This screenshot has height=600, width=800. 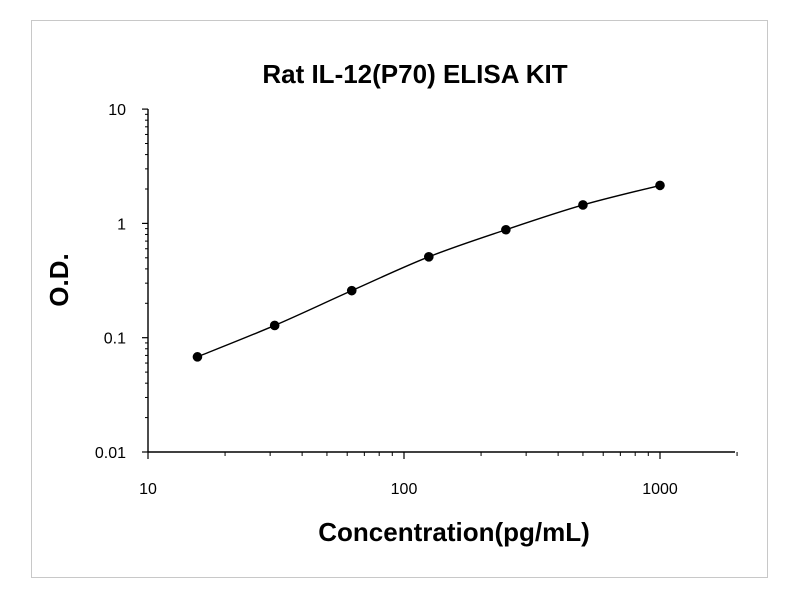 What do you see at coordinates (117, 110) in the screenshot?
I see `y-tick-label: 10` at bounding box center [117, 110].